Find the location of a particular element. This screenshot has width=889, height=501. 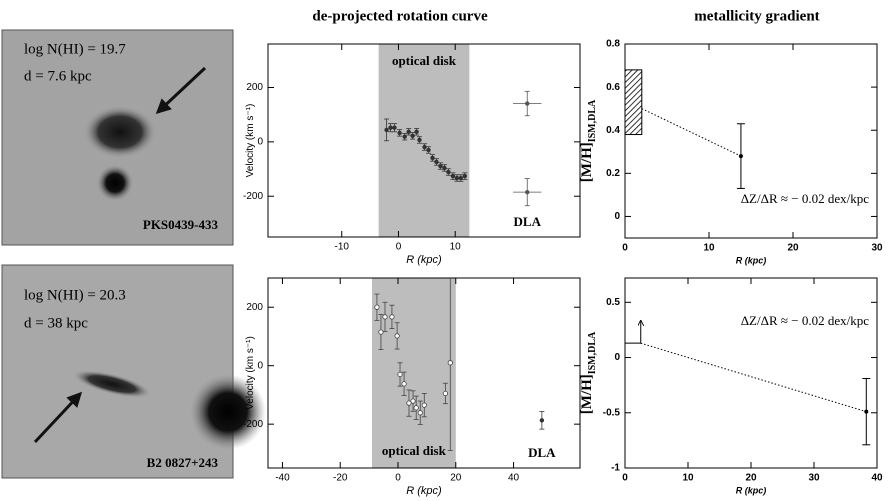

annotation: ΔZ/ΔR ≈ − 0.02 dex/kpc is located at coordinates (805, 320).